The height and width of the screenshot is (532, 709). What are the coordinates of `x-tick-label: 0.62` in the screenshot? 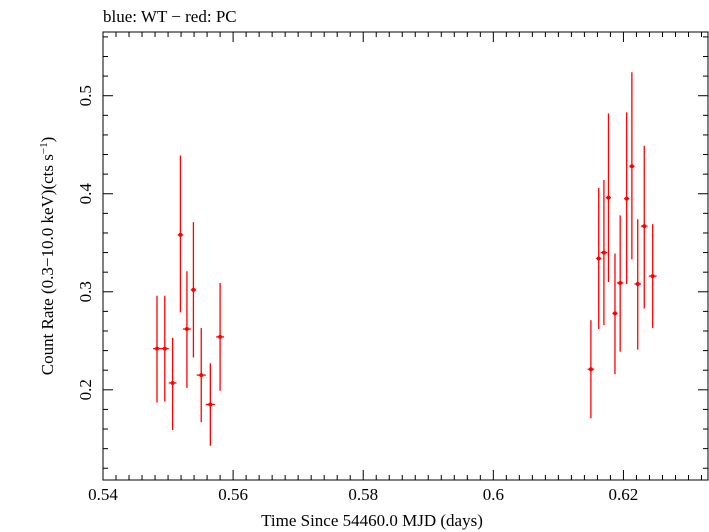 It's located at (624, 494).